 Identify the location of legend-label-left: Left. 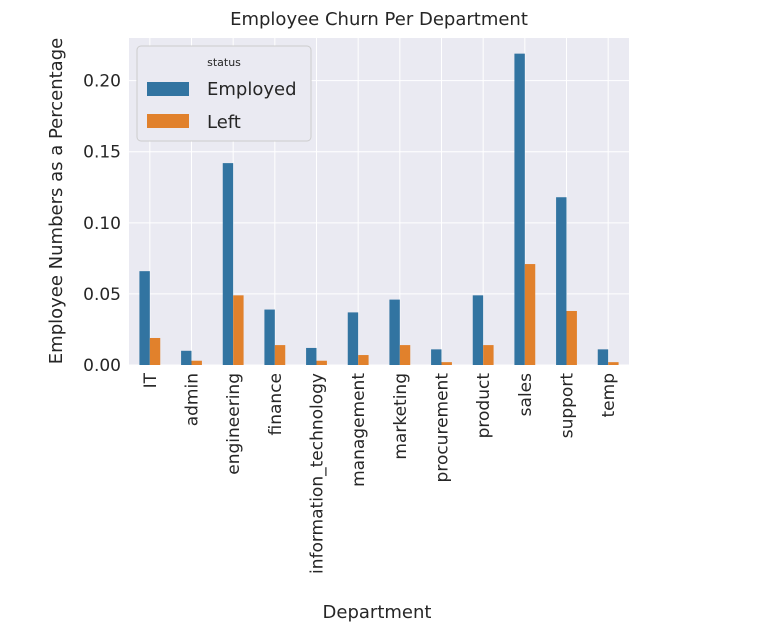
(224, 122).